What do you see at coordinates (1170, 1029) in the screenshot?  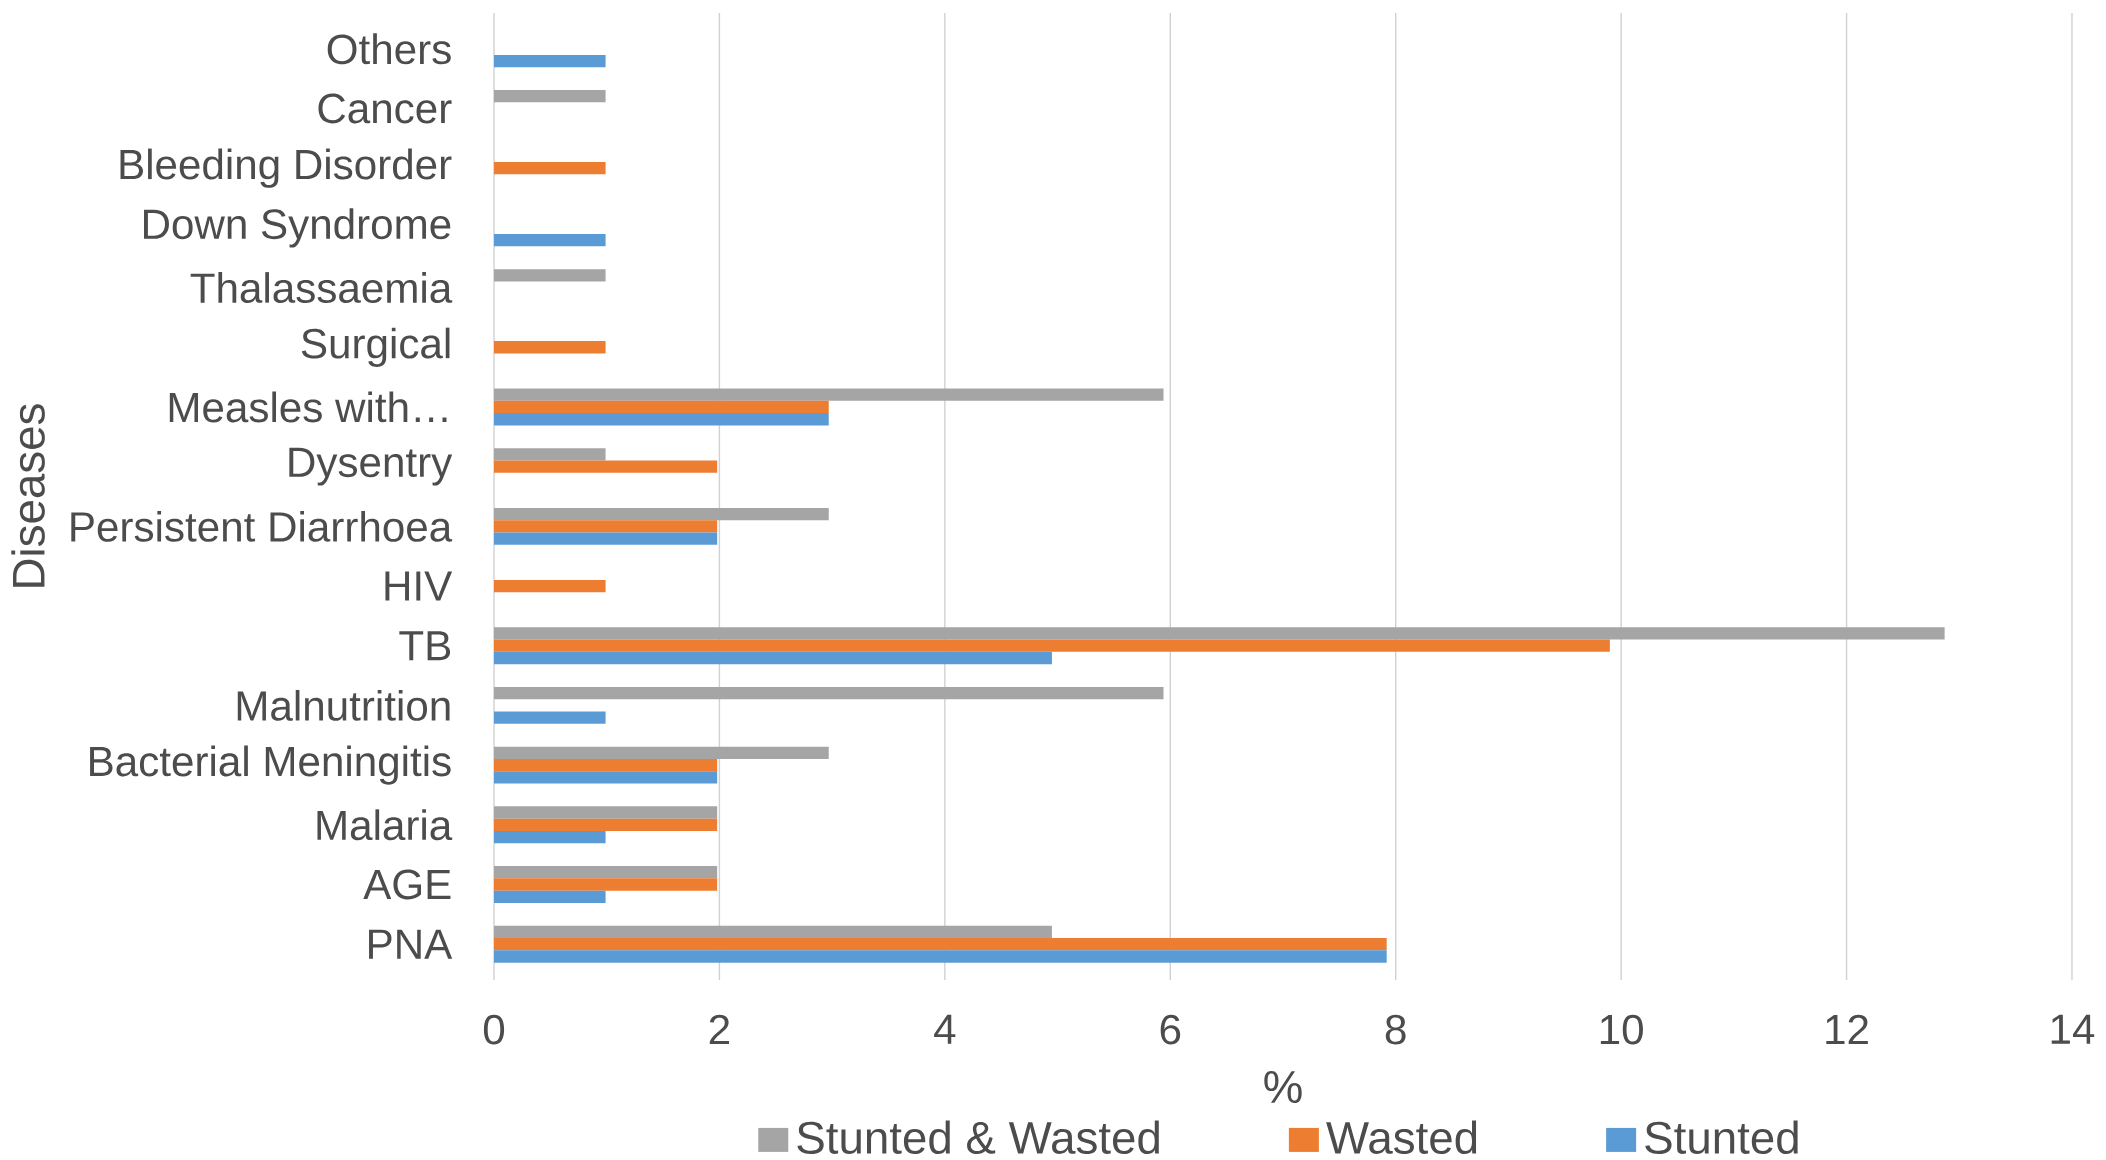 I see `x-tick-label: 6` at bounding box center [1170, 1029].